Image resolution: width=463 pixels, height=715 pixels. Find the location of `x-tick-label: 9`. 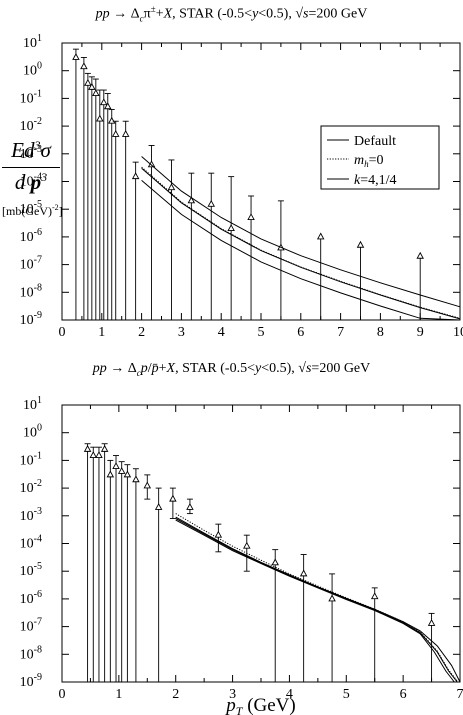

x-tick-label: 9 is located at coordinates (420, 332).